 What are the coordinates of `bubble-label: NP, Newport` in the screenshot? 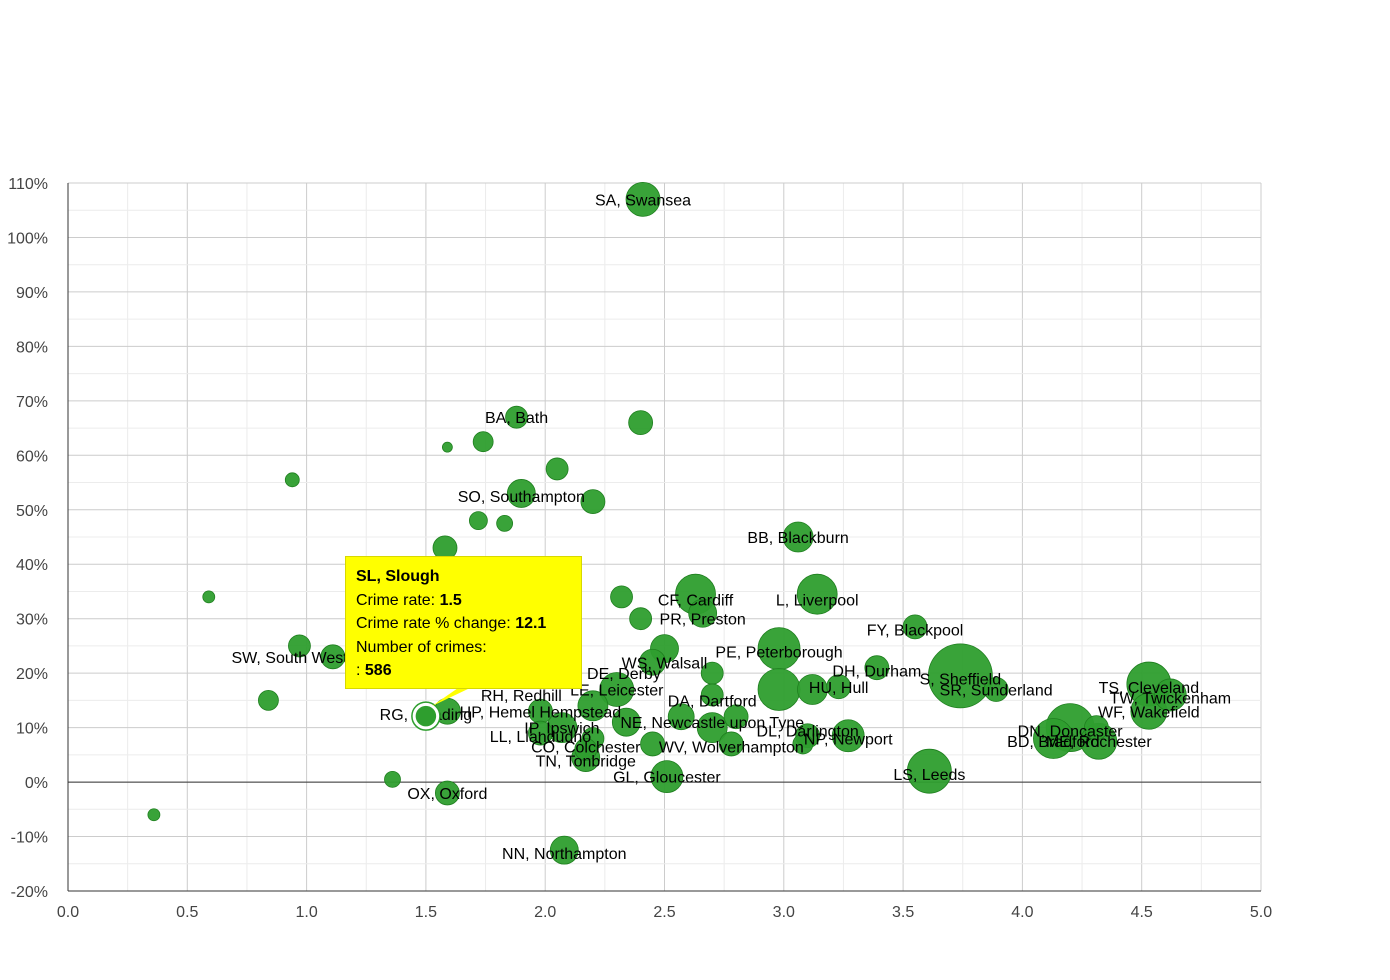 It's located at (848, 740).